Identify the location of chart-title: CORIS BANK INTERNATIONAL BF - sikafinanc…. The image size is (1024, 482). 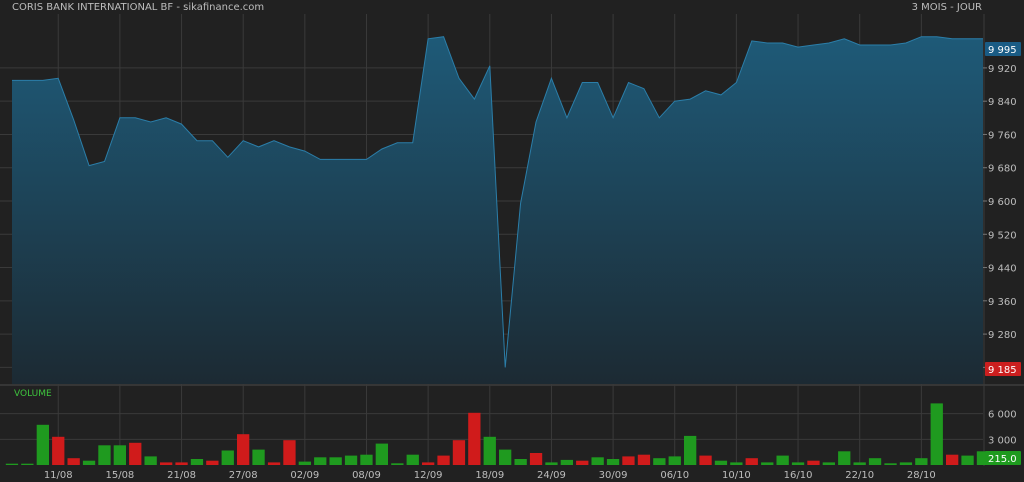
(138, 7).